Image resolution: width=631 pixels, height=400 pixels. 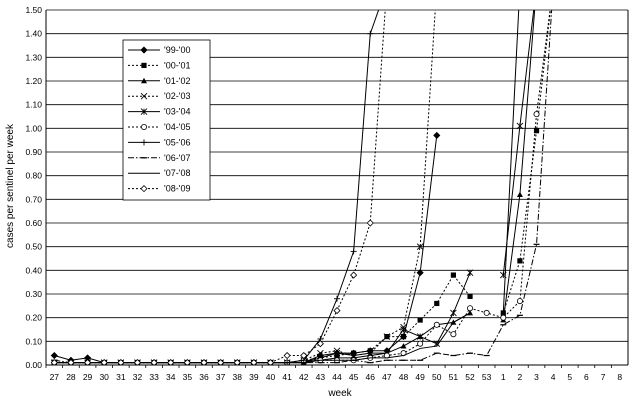 I want to click on legend-item: '03-'04, so click(x=159, y=112).